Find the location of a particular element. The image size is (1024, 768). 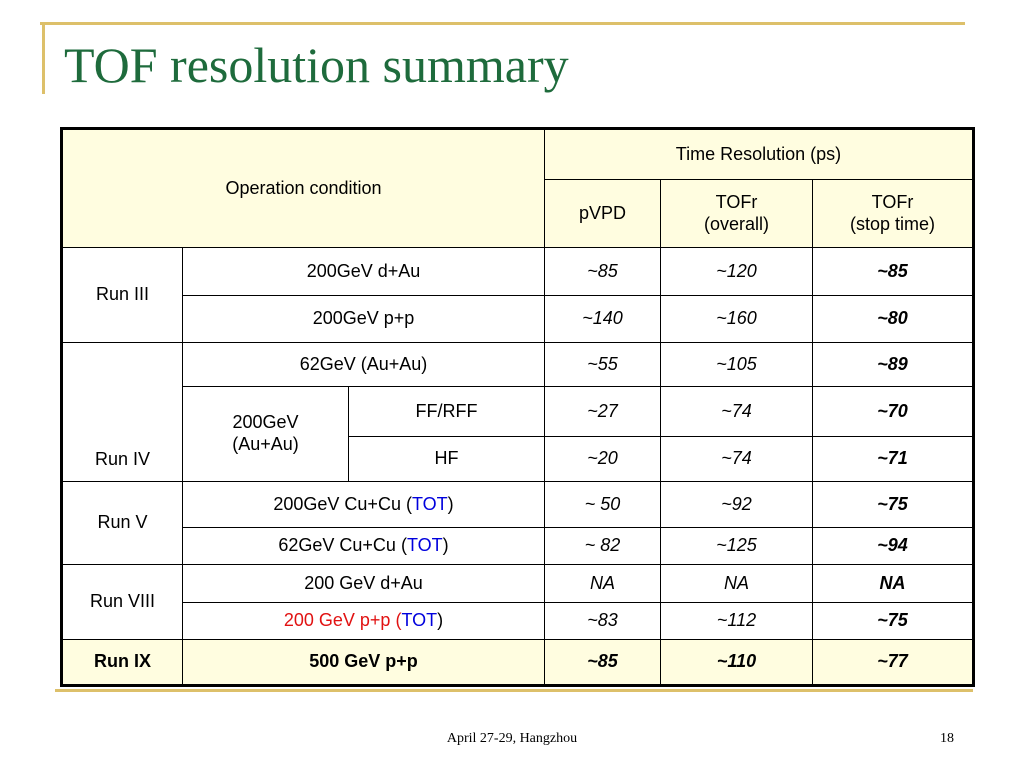

condition-cell: 200 GeV p+p (TOT) is located at coordinates (363, 621).